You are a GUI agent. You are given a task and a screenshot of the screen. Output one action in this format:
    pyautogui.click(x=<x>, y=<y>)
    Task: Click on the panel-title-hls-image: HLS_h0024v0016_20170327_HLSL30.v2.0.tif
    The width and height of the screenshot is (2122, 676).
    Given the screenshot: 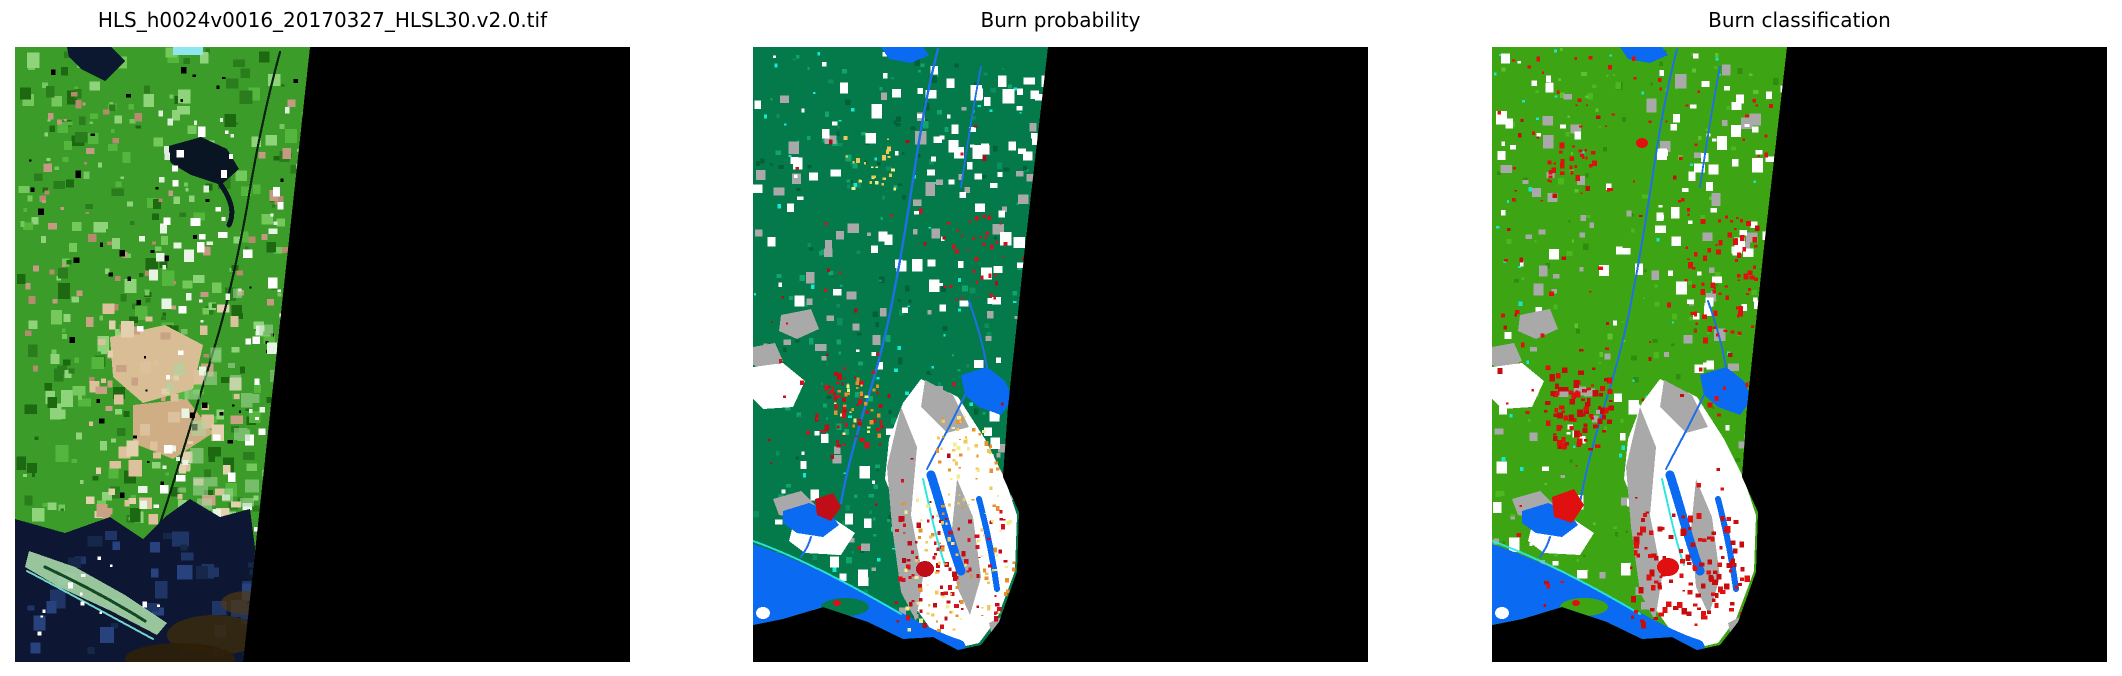 What is the action you would take?
    pyautogui.click(x=322, y=20)
    